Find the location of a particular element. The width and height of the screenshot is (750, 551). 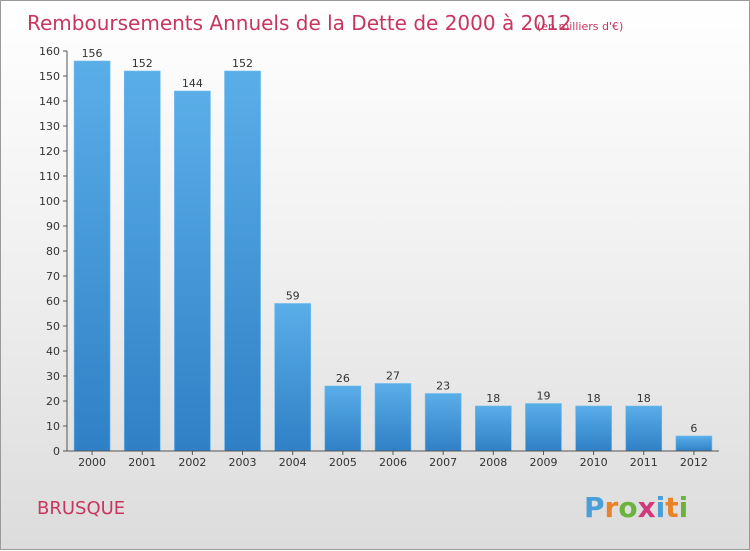

x-tick-label: 2001 is located at coordinates (142, 462).